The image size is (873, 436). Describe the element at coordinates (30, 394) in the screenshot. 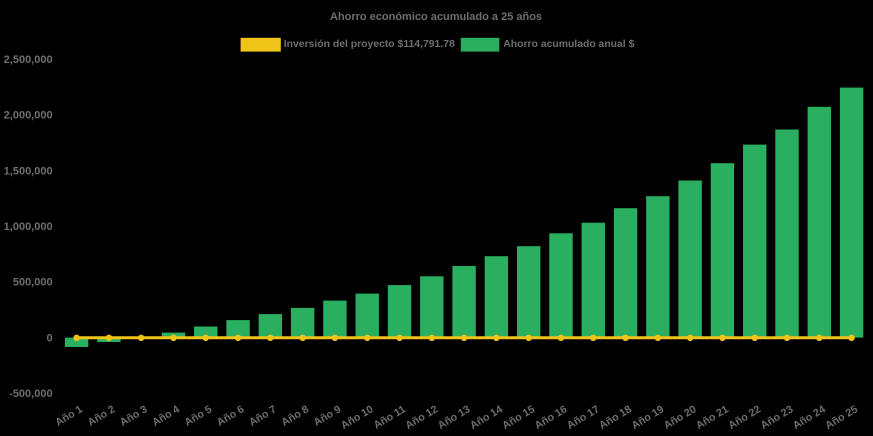

I see `svg-text: -500,000` at that location.